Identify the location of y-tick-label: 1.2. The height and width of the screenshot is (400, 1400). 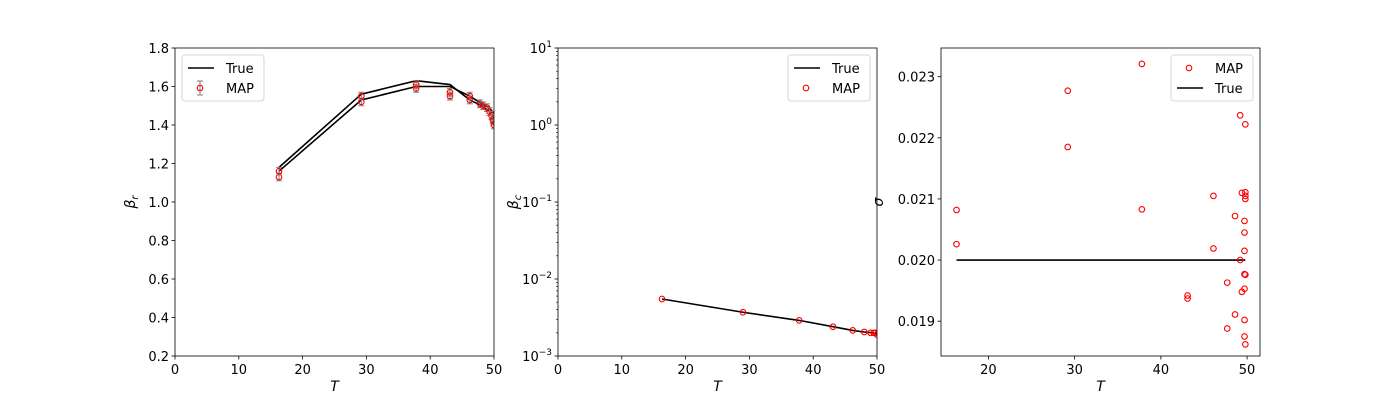
(158, 165).